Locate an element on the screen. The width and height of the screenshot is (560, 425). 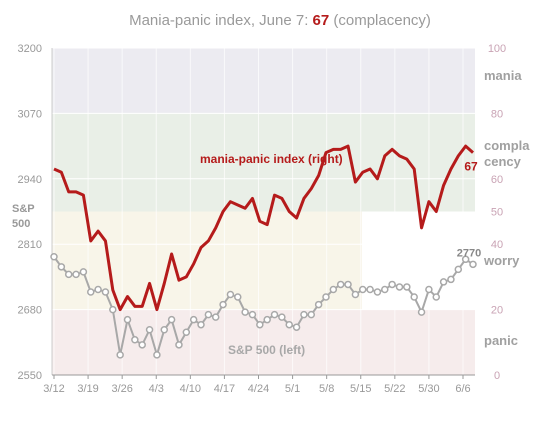
y-right-tick-label: 80 is located at coordinates (497, 114).